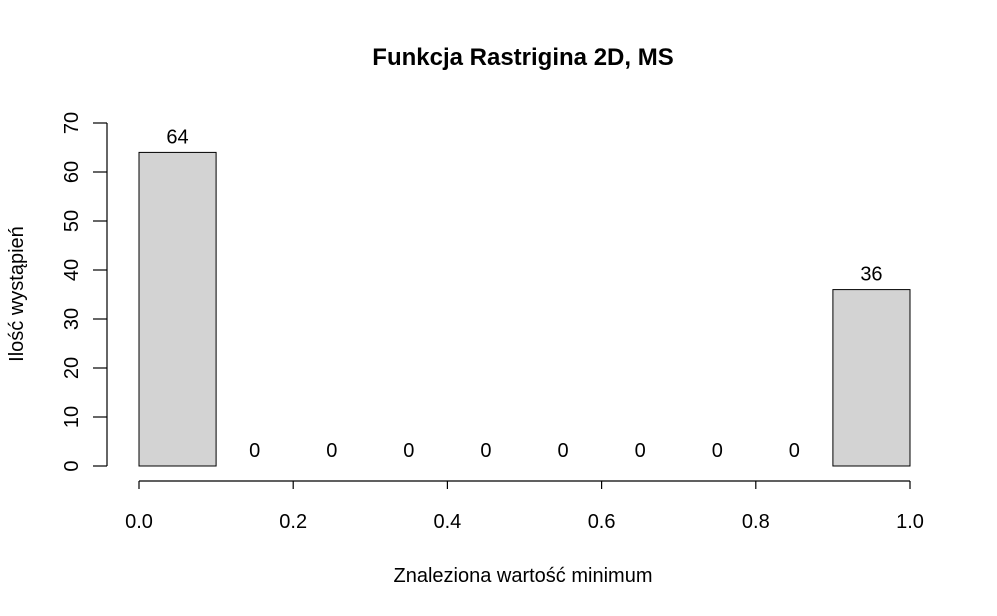  What do you see at coordinates (72, 221) in the screenshot?
I see `y-tick-label: 50` at bounding box center [72, 221].